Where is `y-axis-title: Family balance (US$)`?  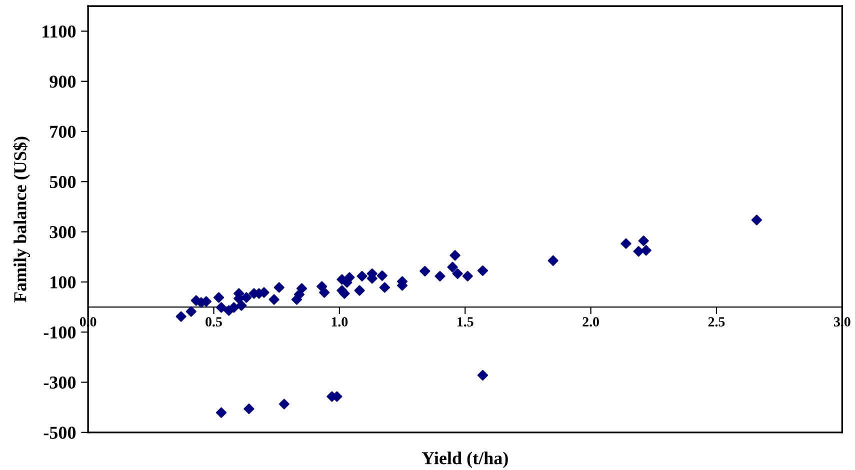 y-axis-title: Family balance (US$) is located at coordinates (21, 219).